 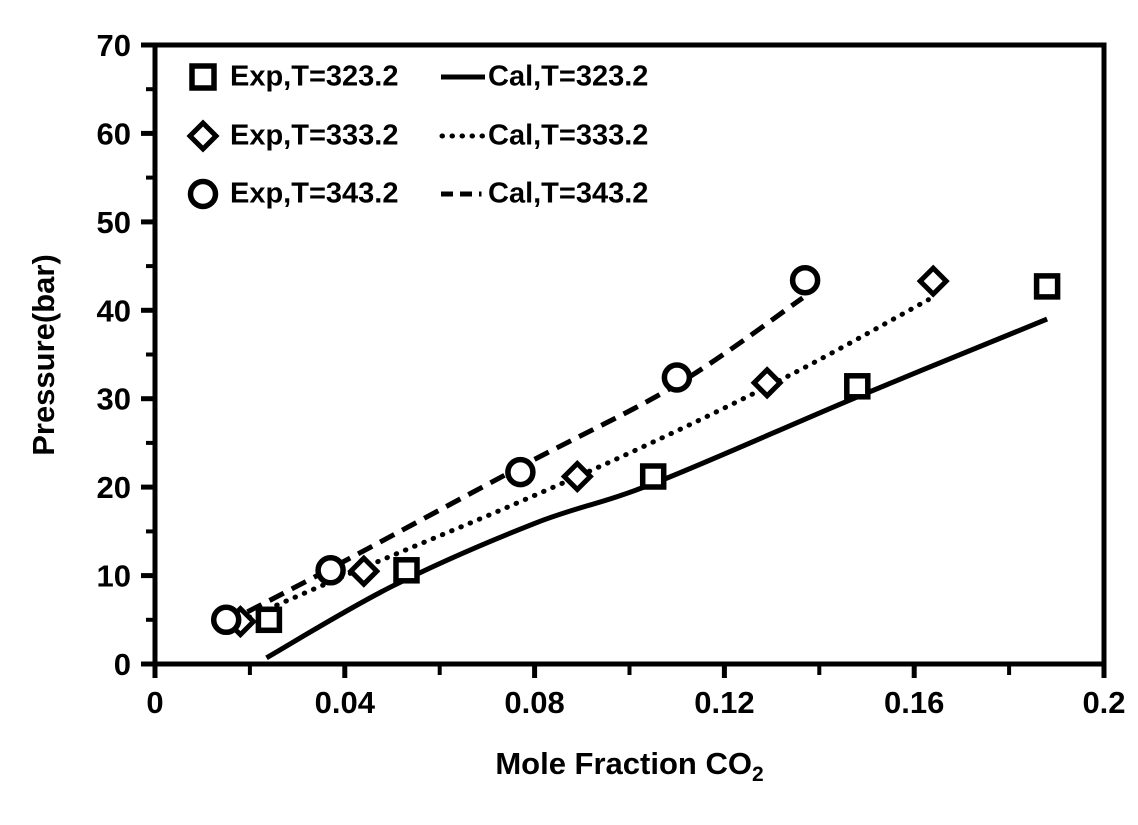 I want to click on y-tick-label: 30, so click(x=114, y=399).